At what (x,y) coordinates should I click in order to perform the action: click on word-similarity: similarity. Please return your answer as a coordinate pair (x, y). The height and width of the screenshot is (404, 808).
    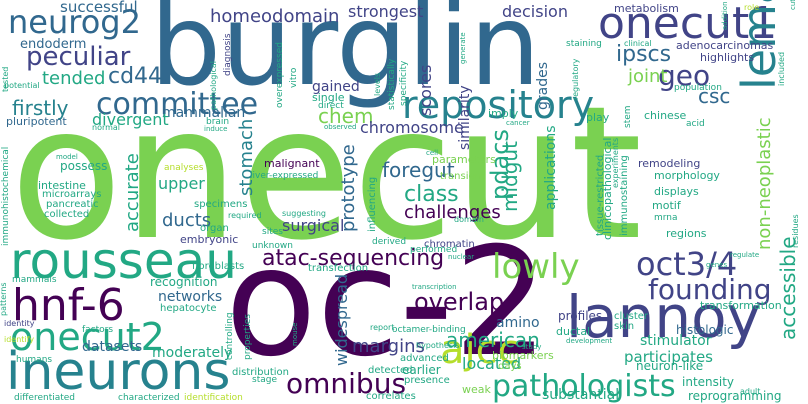
    Looking at the image, I should click on (465, 117).